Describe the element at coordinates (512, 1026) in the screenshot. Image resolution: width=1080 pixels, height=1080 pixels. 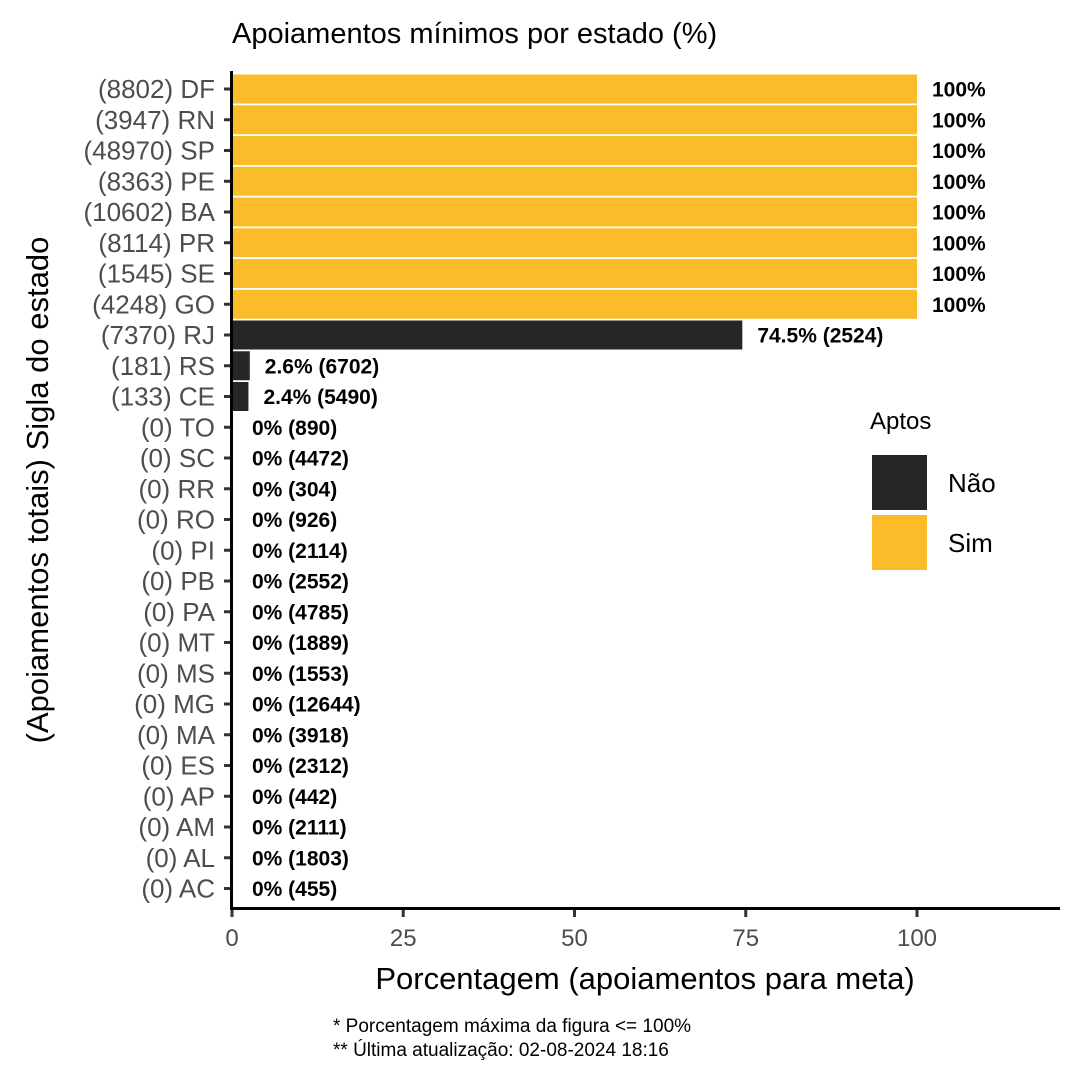
I see `caption-max-percent: * Porcentagem máxima da figura <= 100%` at that location.